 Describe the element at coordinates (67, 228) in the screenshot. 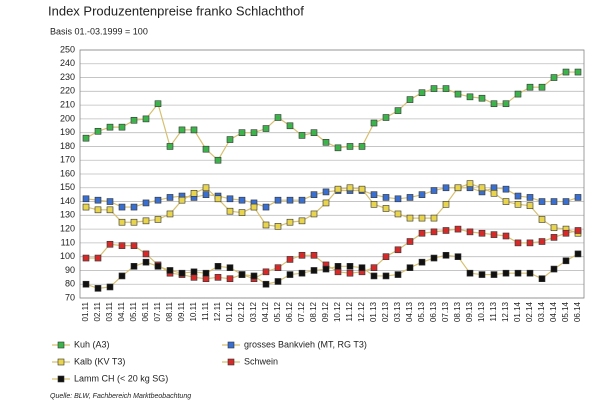

I see `y-tick-label: 120` at that location.